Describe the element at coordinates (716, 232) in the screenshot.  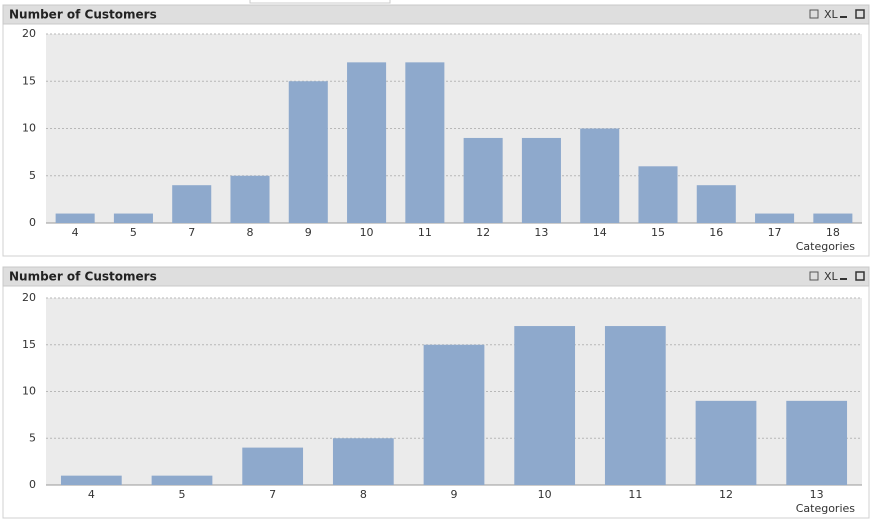
I see `x-tick-label: 16` at that location.